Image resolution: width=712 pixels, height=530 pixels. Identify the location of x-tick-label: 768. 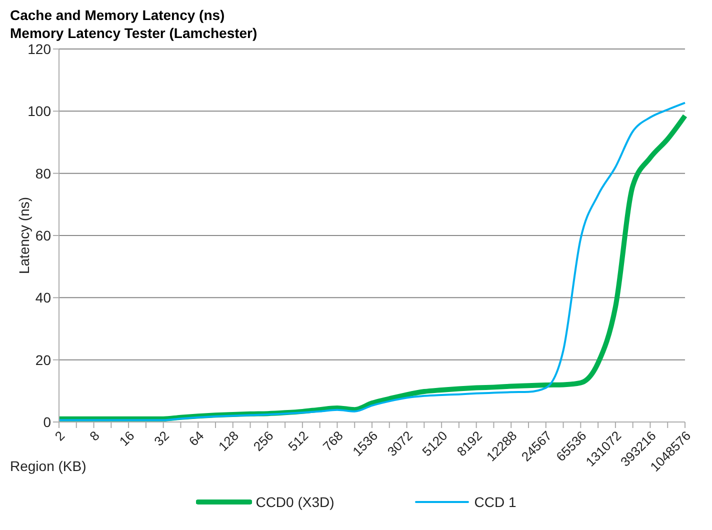
(333, 441).